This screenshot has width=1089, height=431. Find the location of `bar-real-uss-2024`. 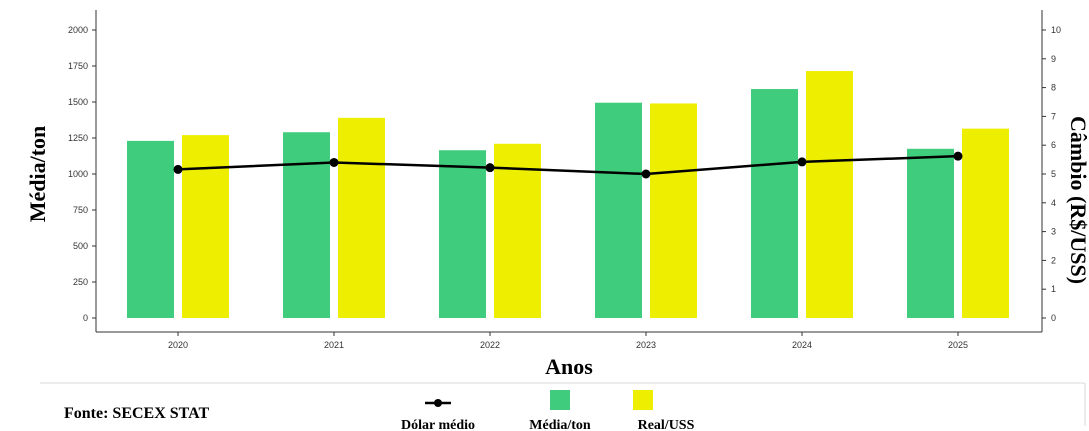

bar-real-uss-2024 is located at coordinates (829, 194).